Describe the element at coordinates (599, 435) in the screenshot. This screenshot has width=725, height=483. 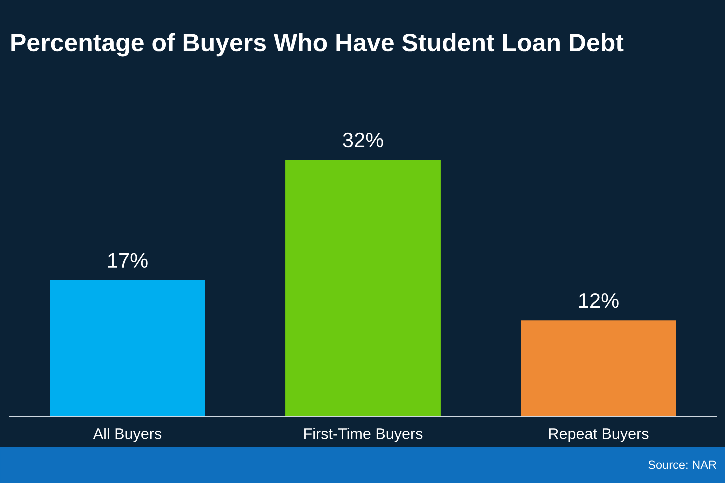
I see `x-tick-label: Repeat Buyers` at that location.